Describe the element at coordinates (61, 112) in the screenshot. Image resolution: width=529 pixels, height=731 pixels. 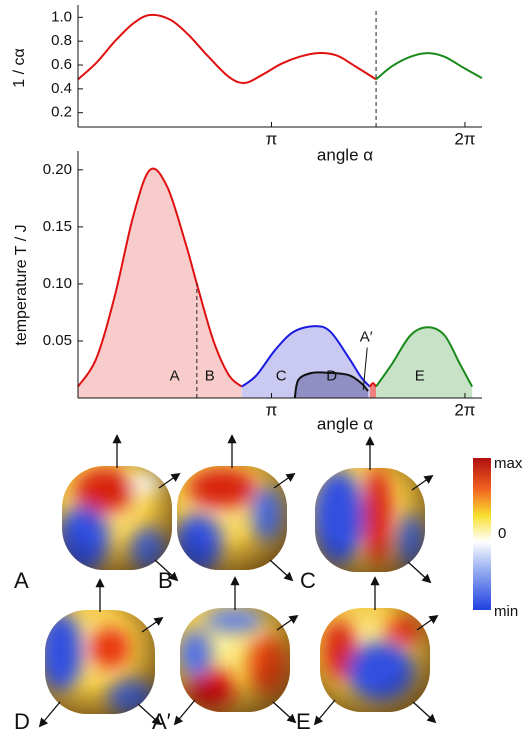
I see `y-tick-label: 0.2` at that location.